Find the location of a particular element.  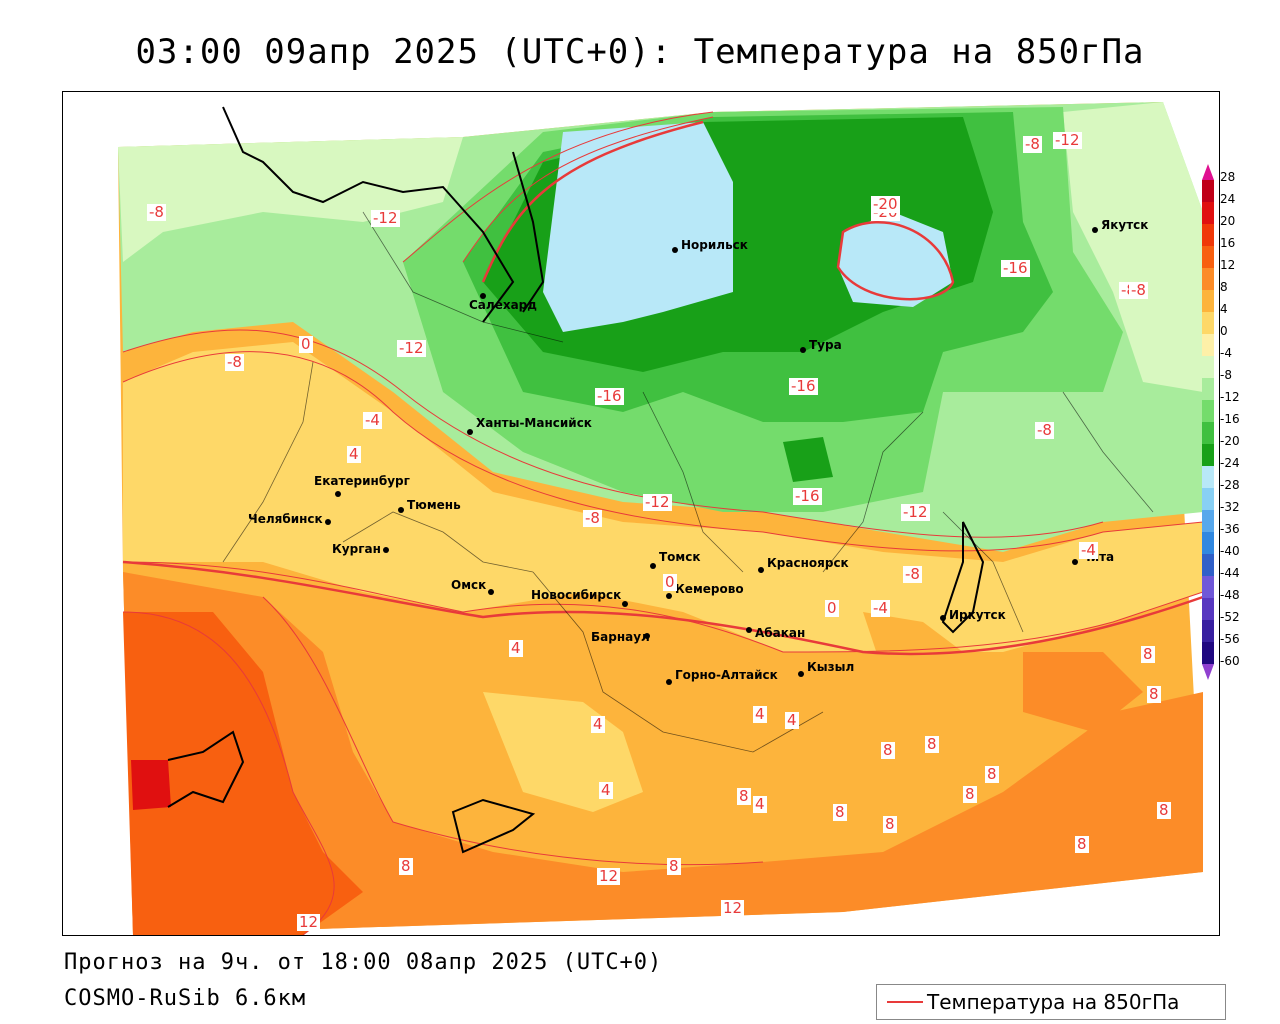

colorbar-tick-label: -12 is located at coordinates (1230, 397).